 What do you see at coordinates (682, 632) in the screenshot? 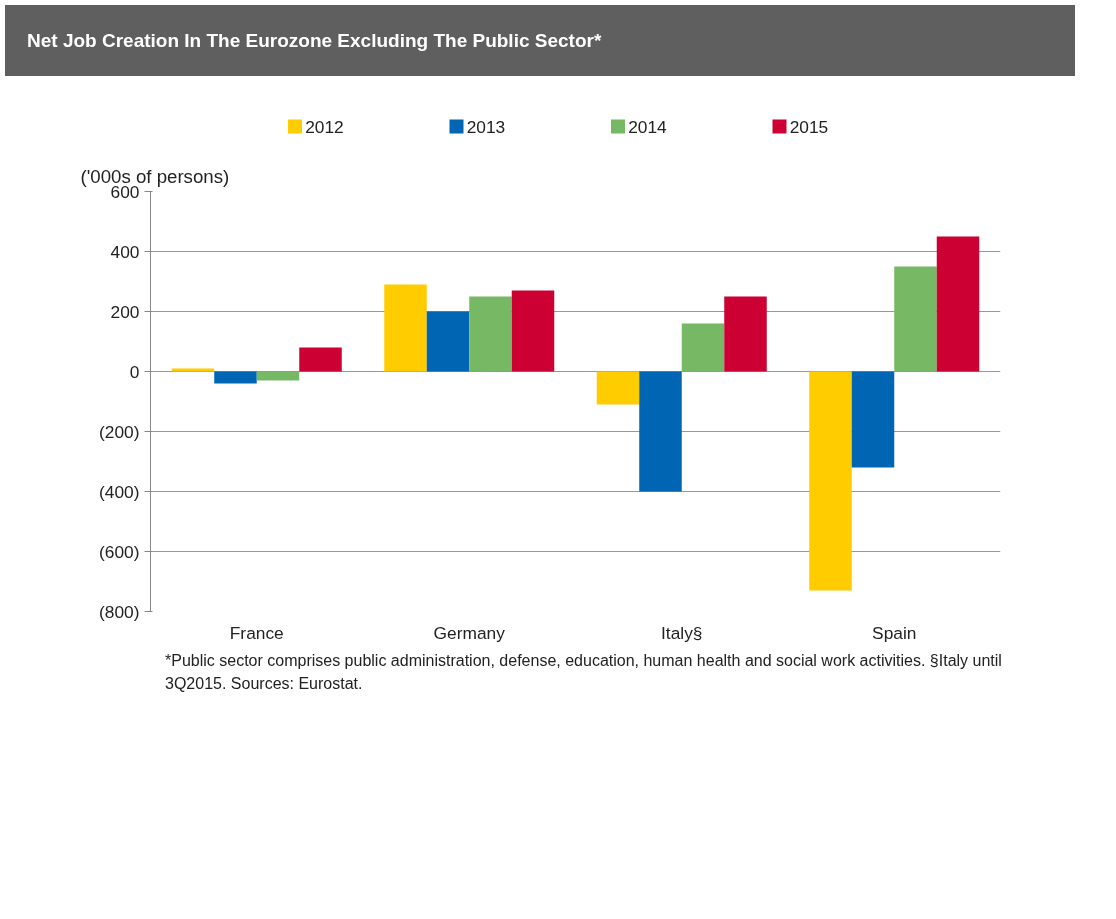
I see `x-tick-label: Italy§` at bounding box center [682, 632].